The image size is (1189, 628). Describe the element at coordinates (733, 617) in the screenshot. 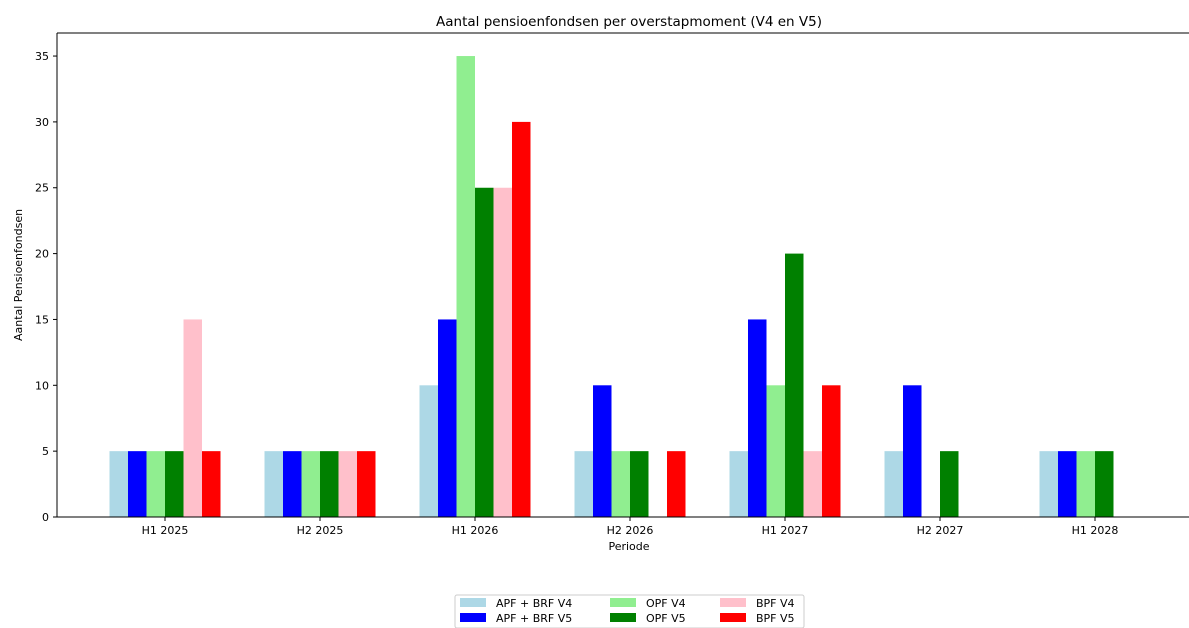

I see `legend-swatch-bpf-v5` at that location.